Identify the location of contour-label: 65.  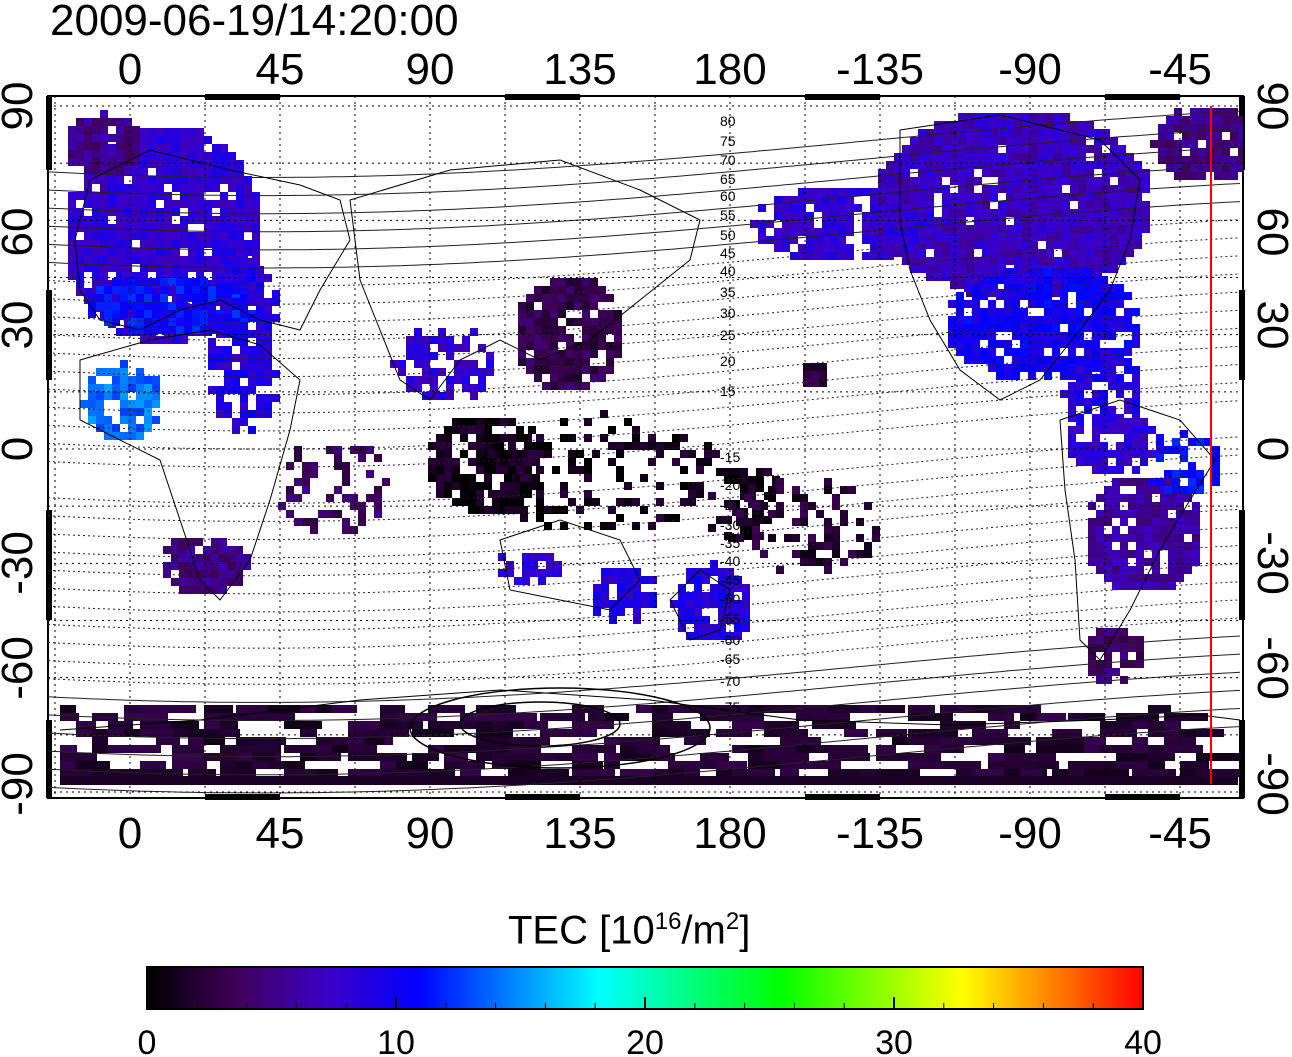
(728, 179).